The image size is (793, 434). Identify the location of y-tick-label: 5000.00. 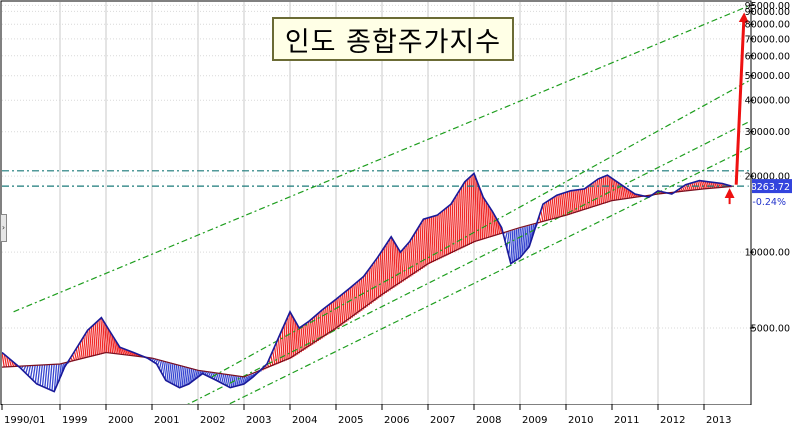
(770, 329).